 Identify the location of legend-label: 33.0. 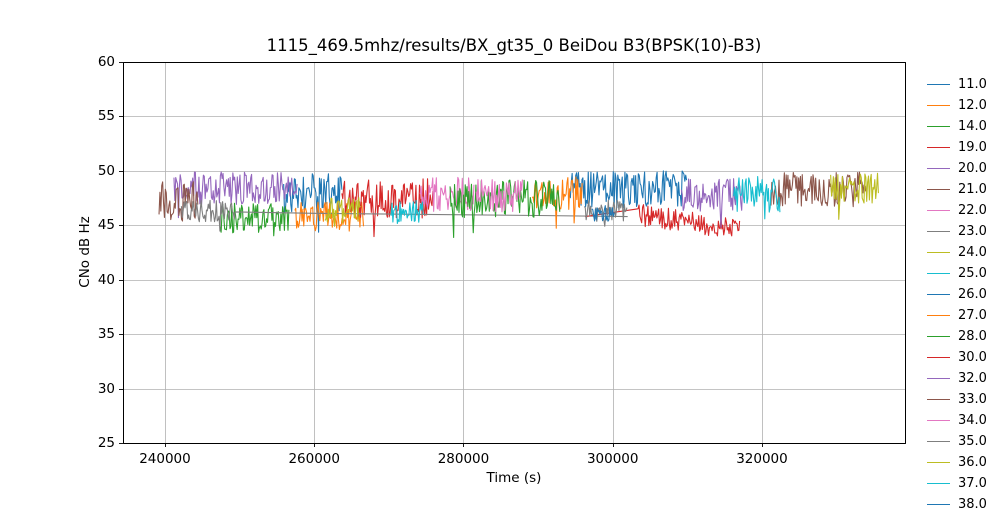
(972, 399).